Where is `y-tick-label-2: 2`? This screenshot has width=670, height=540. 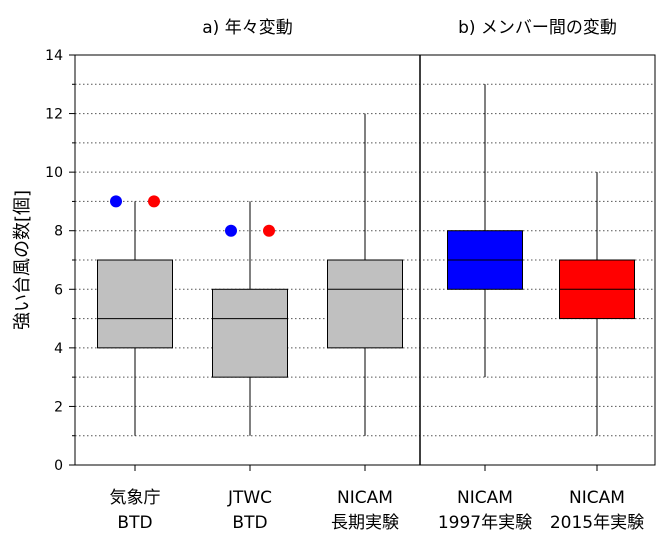 y-tick-label-2: 2 is located at coordinates (58, 407).